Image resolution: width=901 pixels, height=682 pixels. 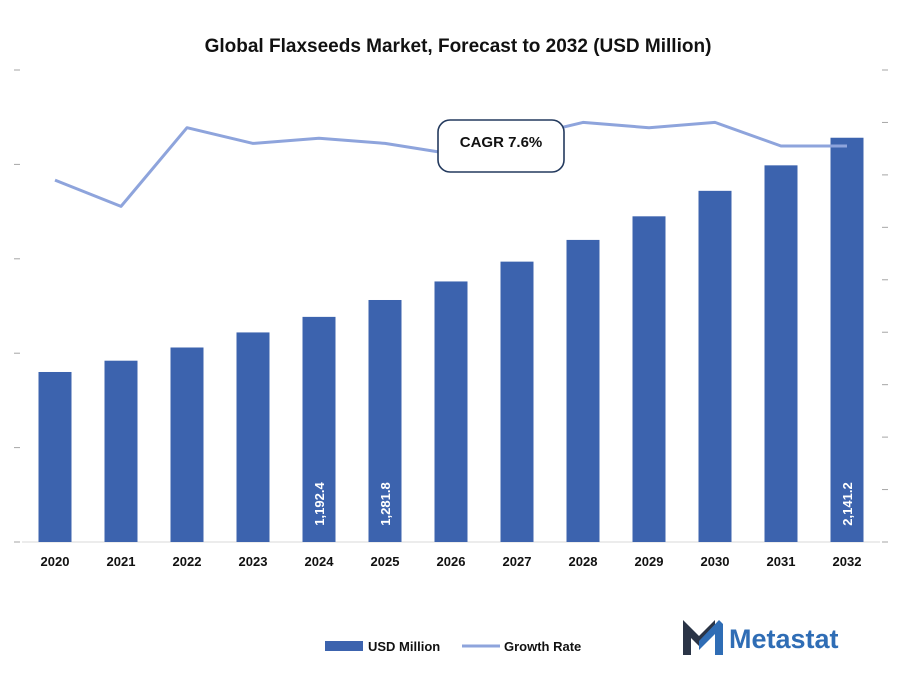 What do you see at coordinates (385, 561) in the screenshot?
I see `x-tick-label: 2025` at bounding box center [385, 561].